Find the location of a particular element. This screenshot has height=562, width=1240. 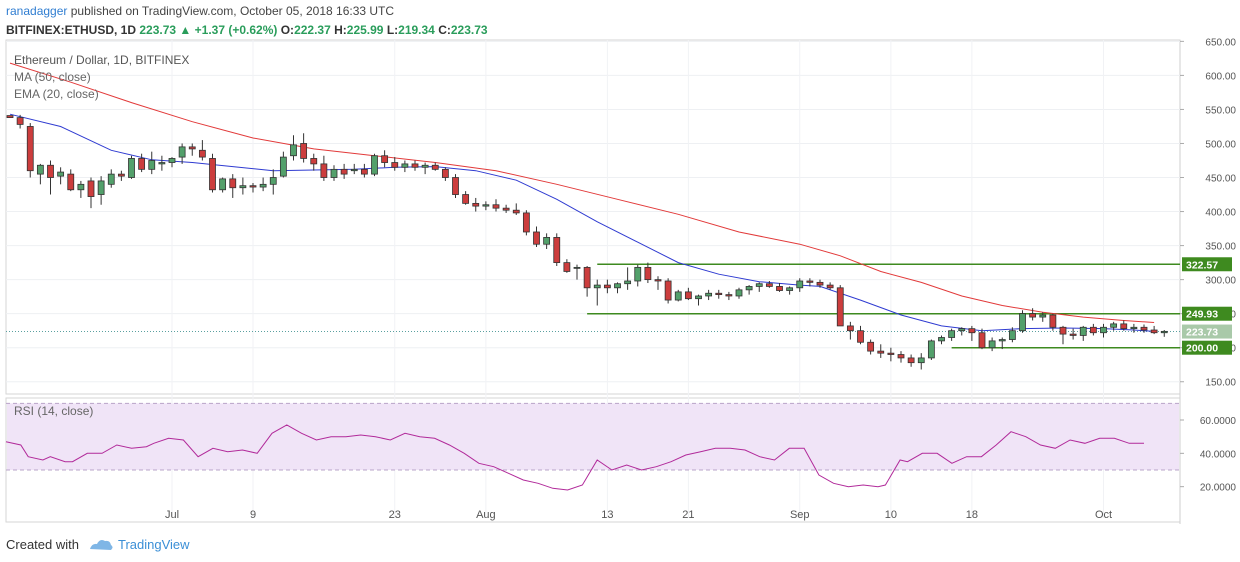

price-tick-label: 600.00 is located at coordinates (1220, 76).